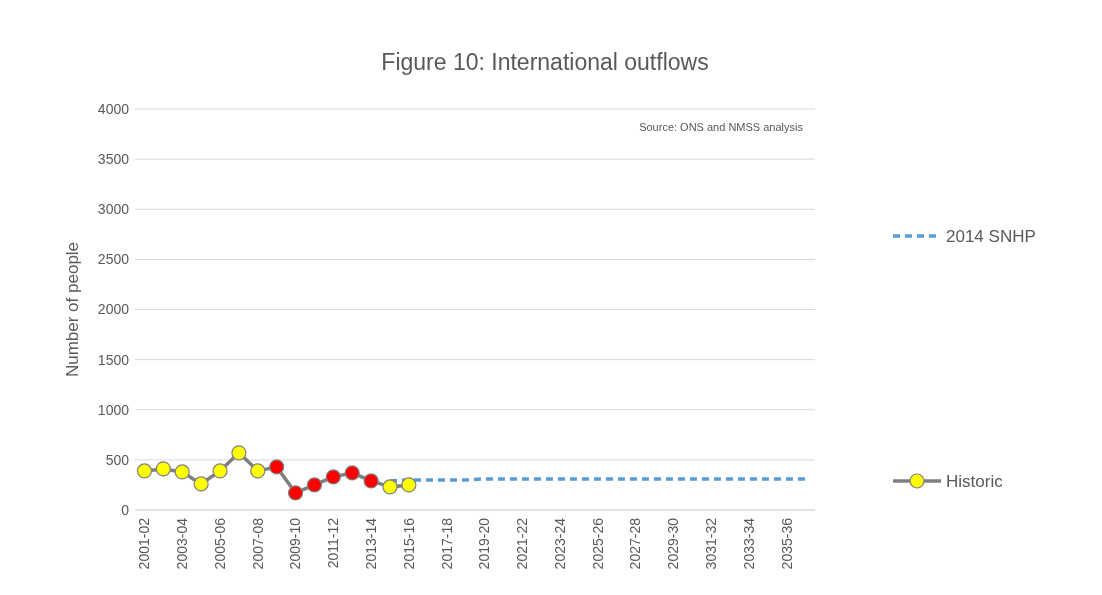 The image size is (1102, 595). I want to click on y-axis-title: Number of people, so click(72, 309).